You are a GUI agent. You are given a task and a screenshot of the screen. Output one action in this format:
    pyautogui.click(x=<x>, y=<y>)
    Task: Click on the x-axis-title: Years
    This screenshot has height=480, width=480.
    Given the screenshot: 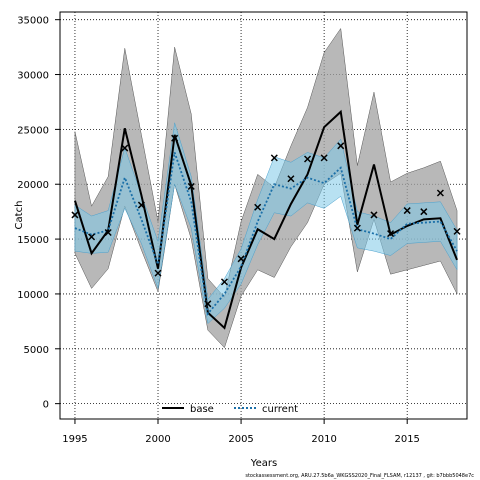 What is the action you would take?
    pyautogui.click(x=263, y=463)
    